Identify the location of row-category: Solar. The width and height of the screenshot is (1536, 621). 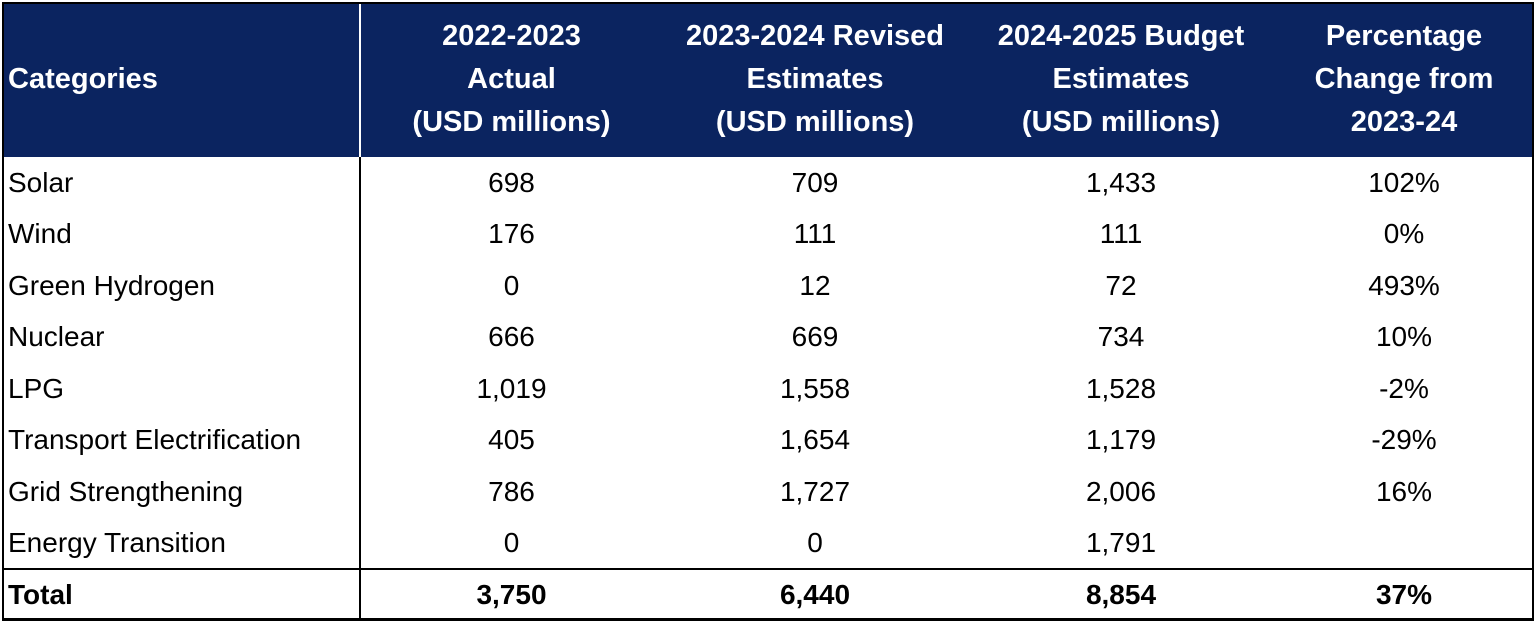
(181, 183).